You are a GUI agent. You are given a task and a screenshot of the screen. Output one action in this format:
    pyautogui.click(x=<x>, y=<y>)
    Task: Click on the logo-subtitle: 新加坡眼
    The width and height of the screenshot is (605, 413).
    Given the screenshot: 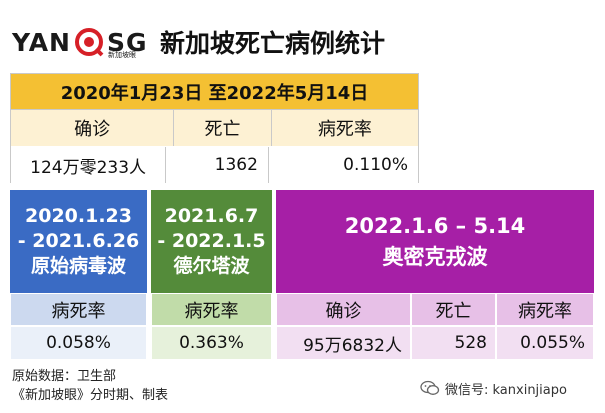 What is the action you would take?
    pyautogui.click(x=122, y=55)
    